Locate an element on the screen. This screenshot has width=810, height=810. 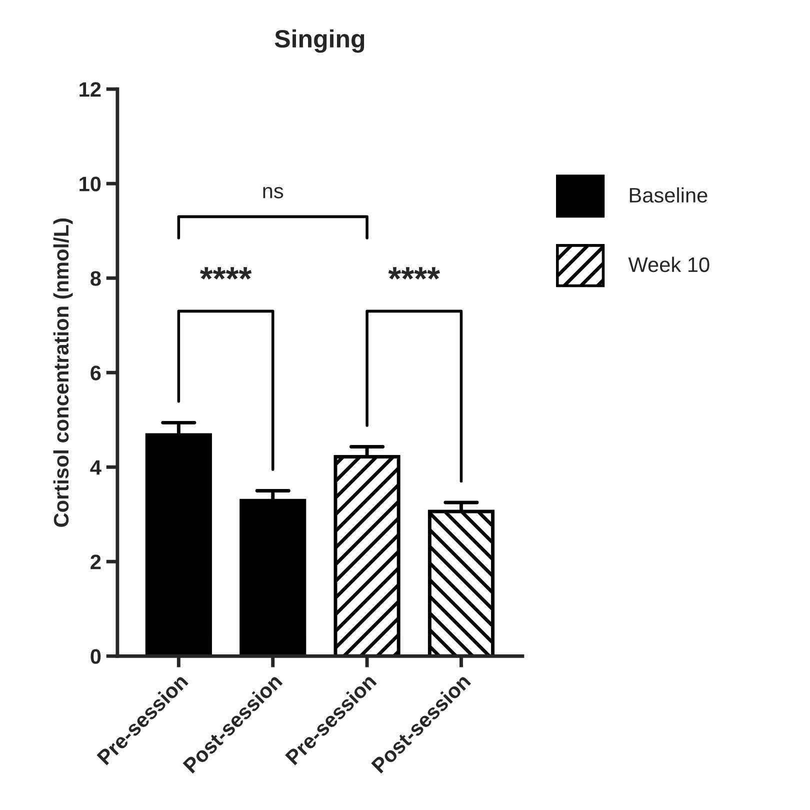
y-tick-label: 4 is located at coordinates (96, 467).